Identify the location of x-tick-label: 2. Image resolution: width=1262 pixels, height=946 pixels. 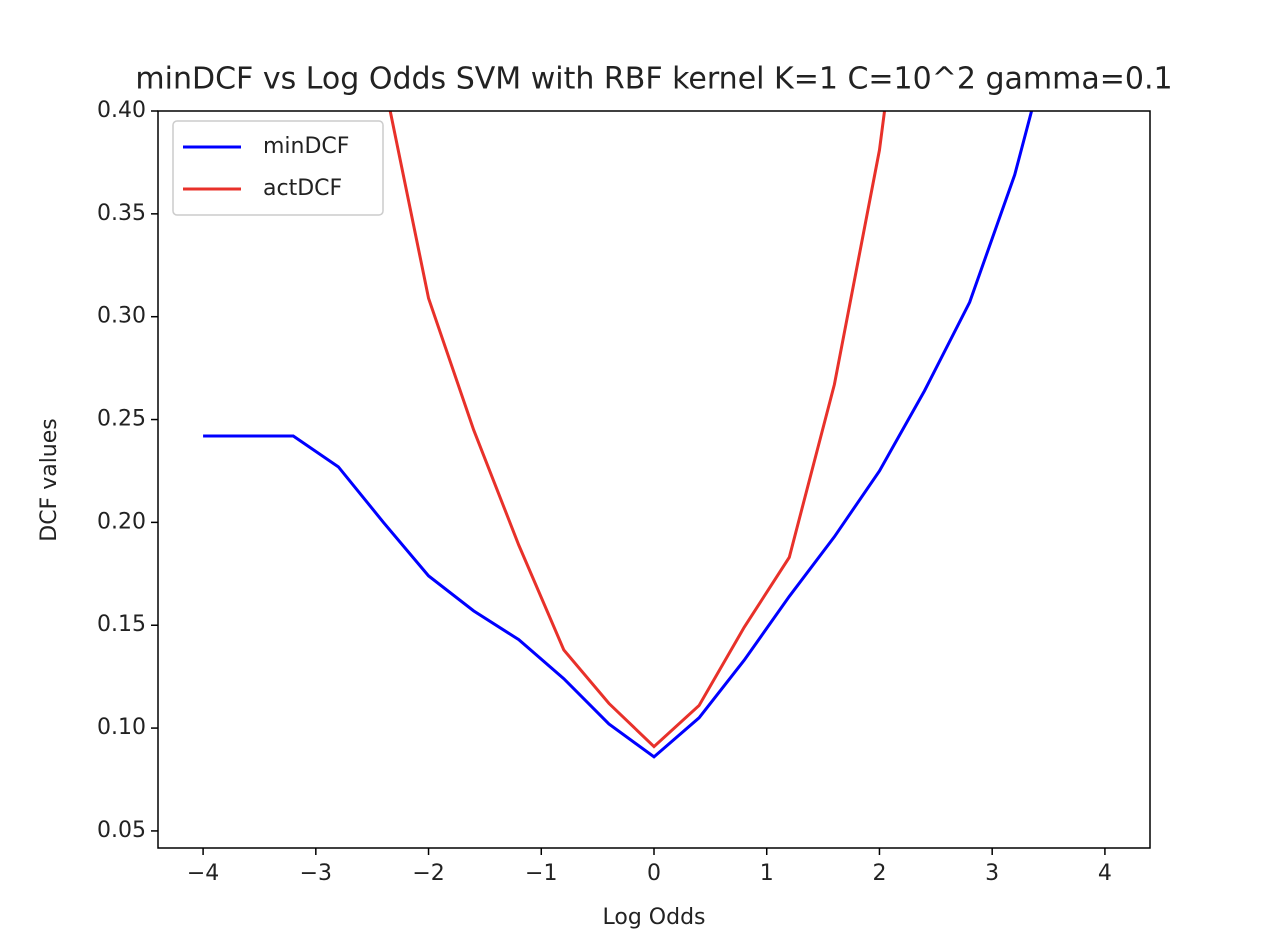
(879, 873).